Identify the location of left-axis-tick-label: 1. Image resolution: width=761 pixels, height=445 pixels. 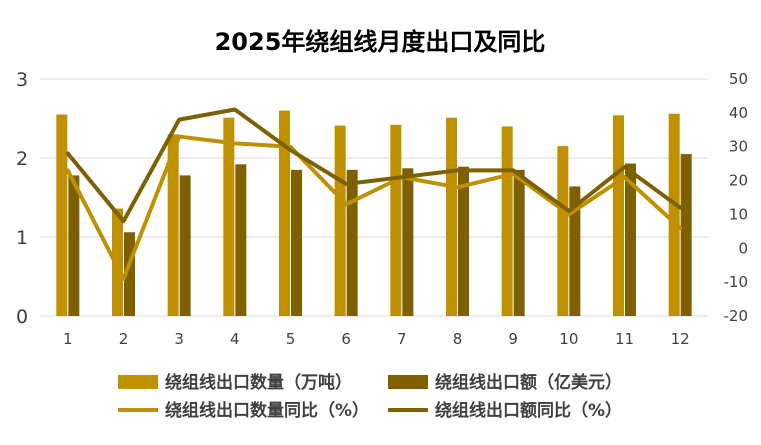
(22, 238).